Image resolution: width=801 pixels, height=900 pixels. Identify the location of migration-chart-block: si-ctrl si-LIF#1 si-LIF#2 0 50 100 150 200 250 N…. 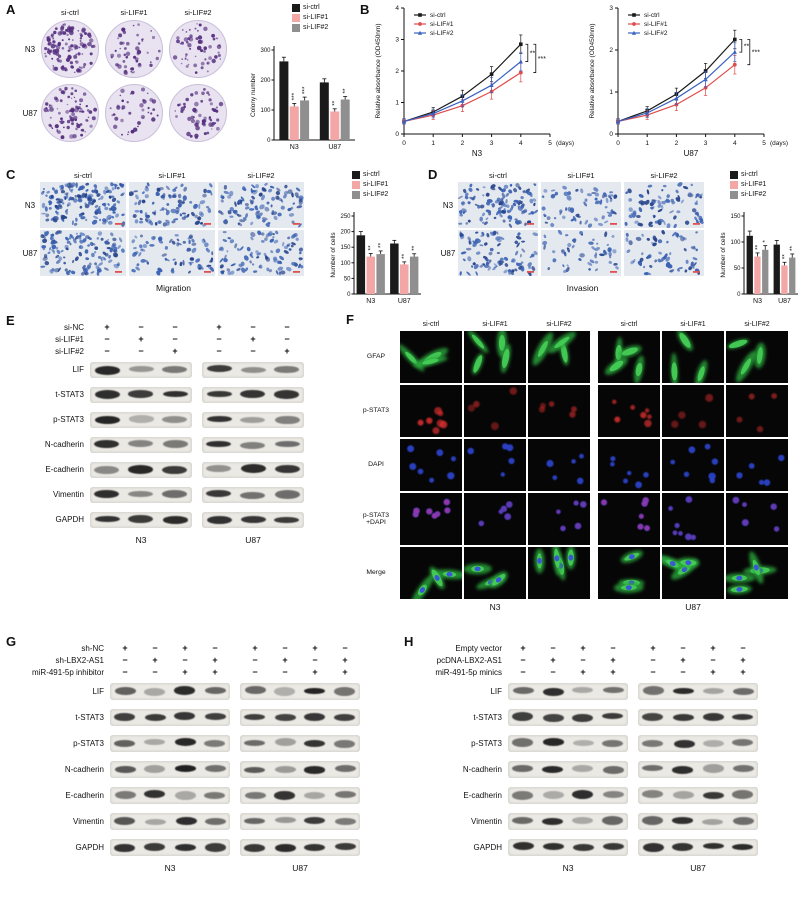
(376, 242).